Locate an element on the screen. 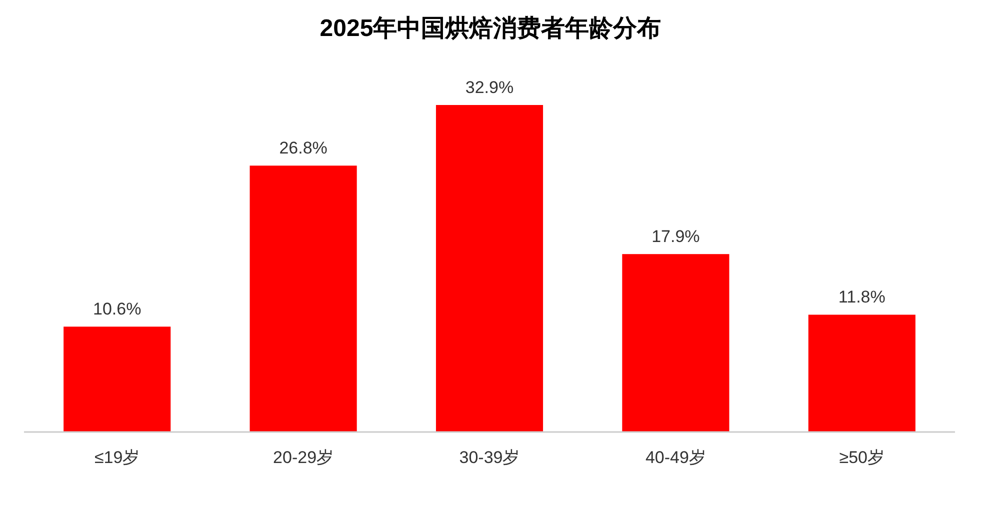 This screenshot has width=981, height=513. x-tick-label: ≥50岁 is located at coordinates (862, 457).